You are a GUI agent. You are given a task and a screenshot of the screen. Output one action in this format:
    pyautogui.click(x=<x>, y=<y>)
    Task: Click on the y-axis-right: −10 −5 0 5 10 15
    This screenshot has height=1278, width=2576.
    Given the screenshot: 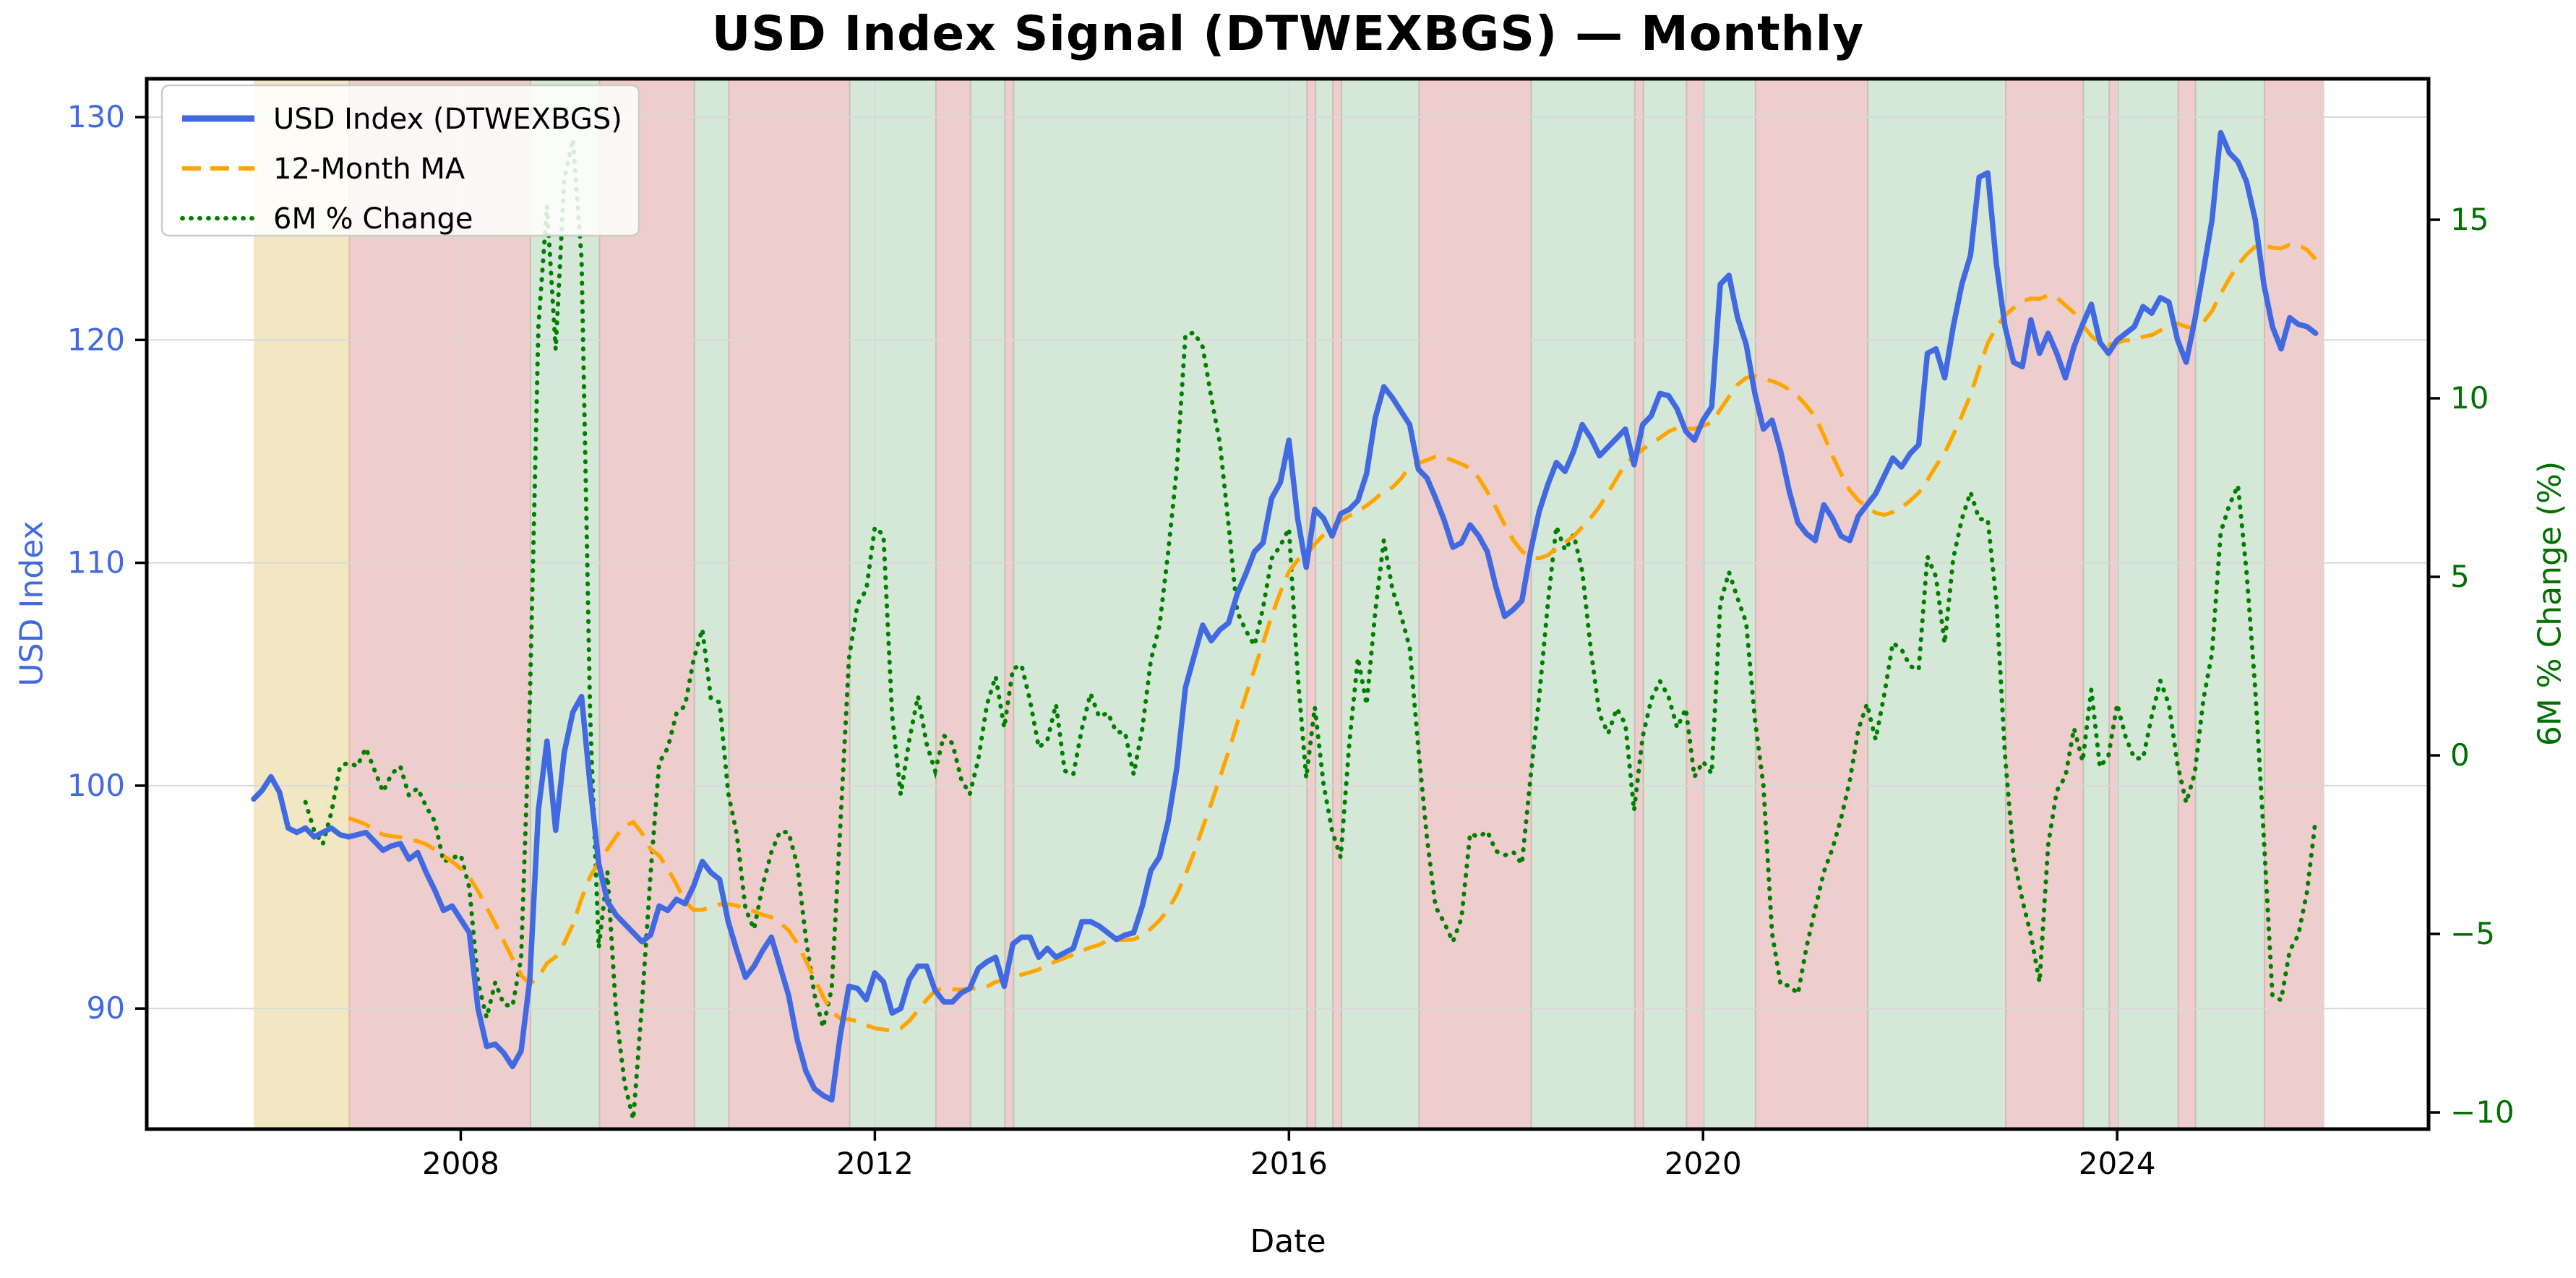 What is the action you would take?
    pyautogui.click(x=2472, y=666)
    